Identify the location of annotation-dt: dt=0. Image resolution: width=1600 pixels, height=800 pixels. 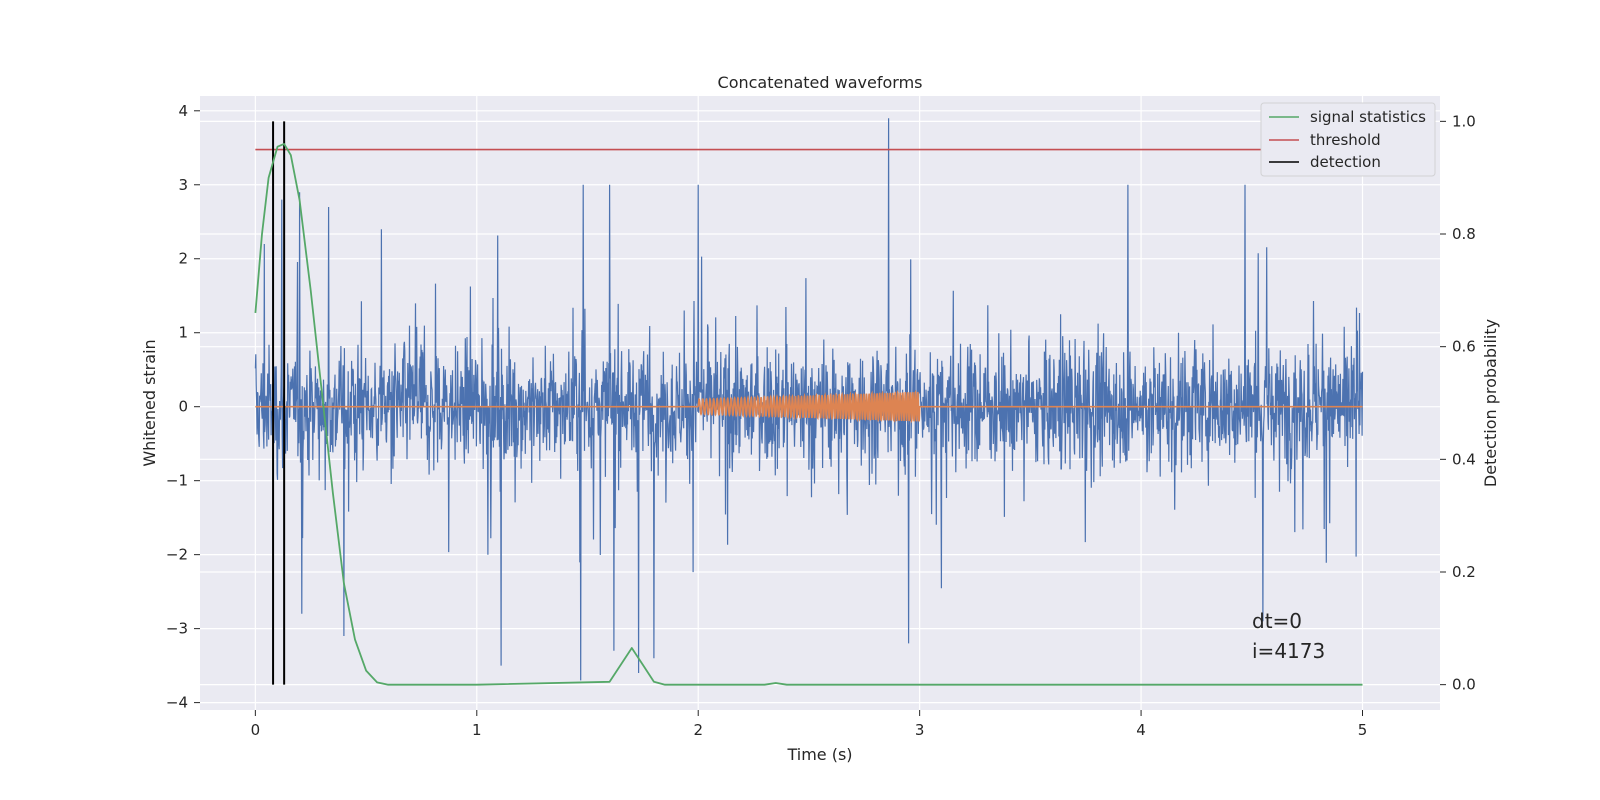
(1277, 621).